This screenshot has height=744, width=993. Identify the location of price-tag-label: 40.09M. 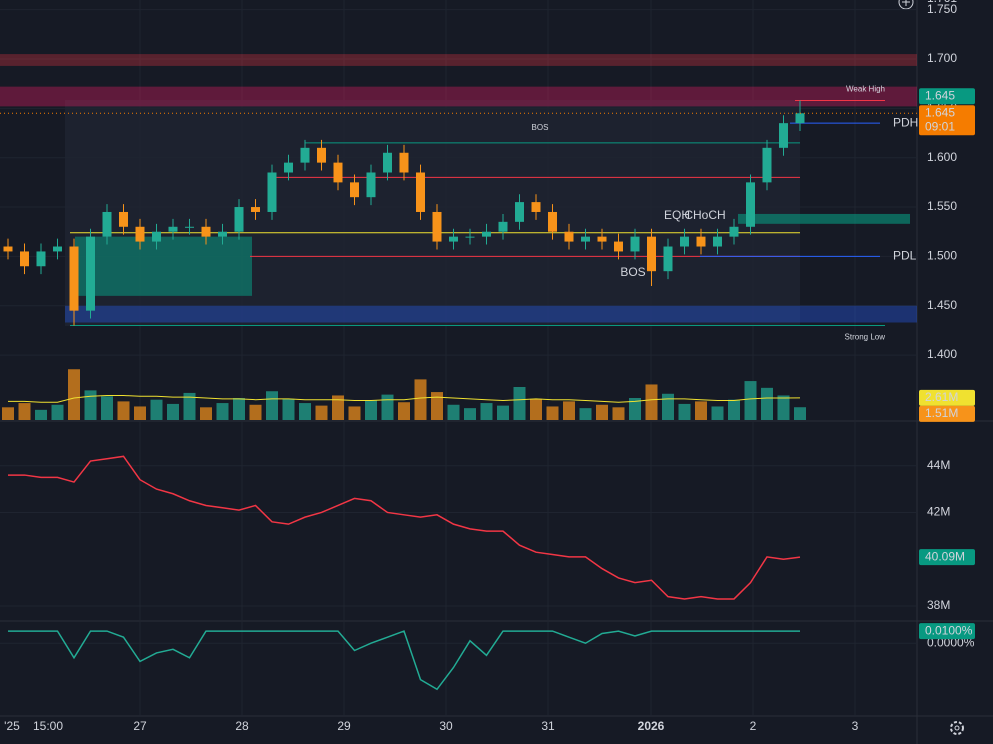
(945, 556).